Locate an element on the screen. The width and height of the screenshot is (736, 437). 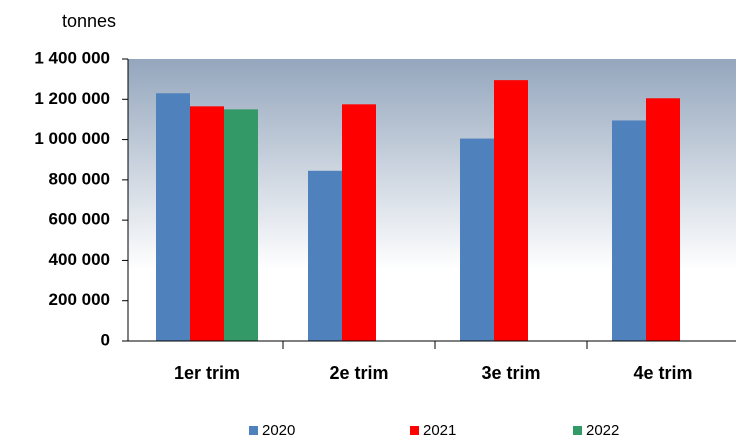
y-tick-label: 200 000 is located at coordinates (79, 299).